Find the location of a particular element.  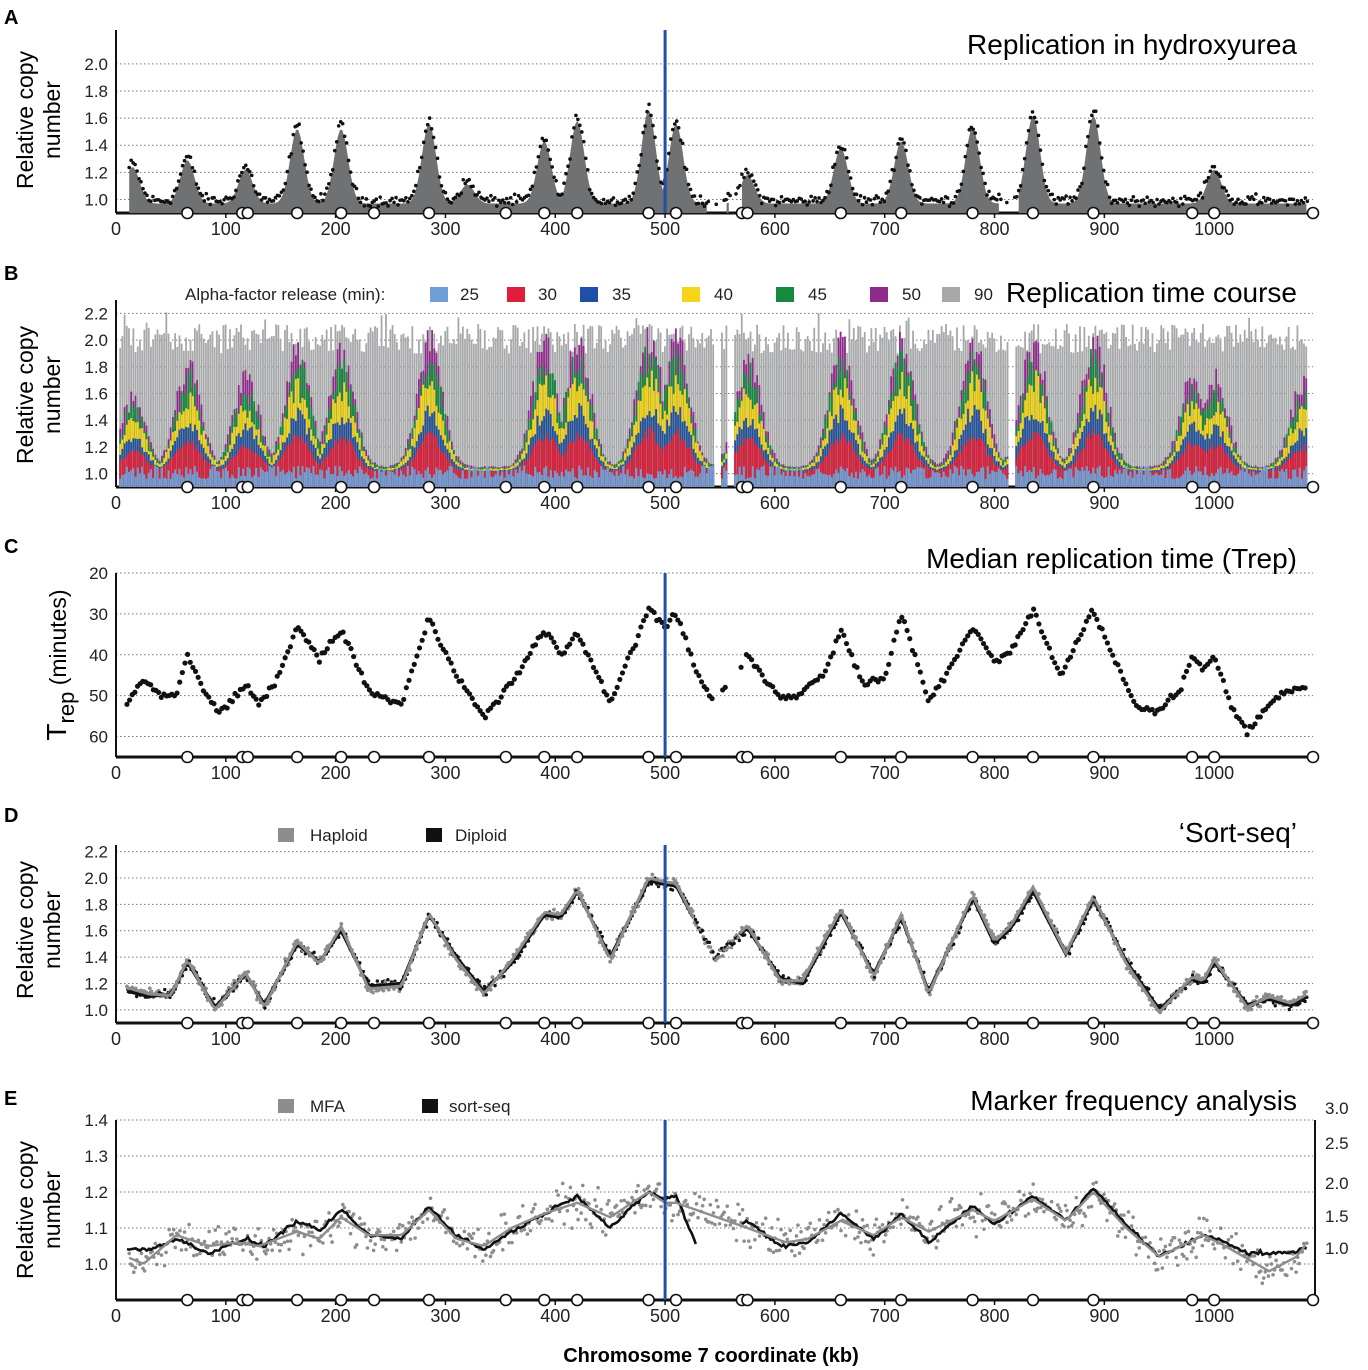

panel-b-xtick-label: 200 is located at coordinates (336, 503).